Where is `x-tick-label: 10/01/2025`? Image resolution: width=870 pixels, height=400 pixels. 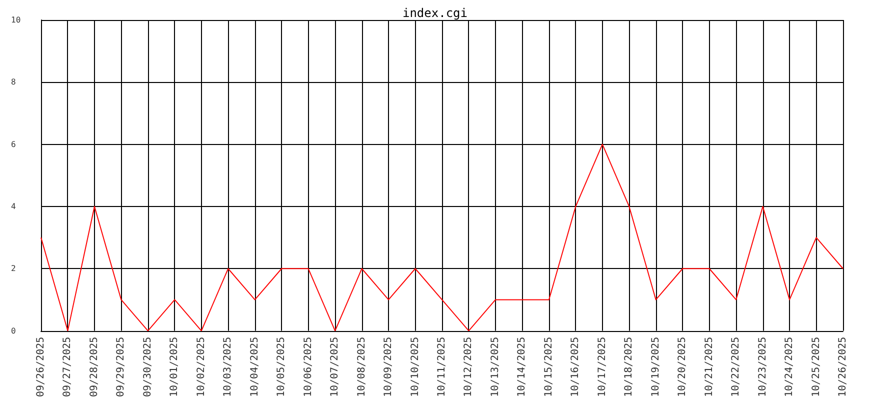 x-tick-label: 10/01/2025 is located at coordinates (174, 367).